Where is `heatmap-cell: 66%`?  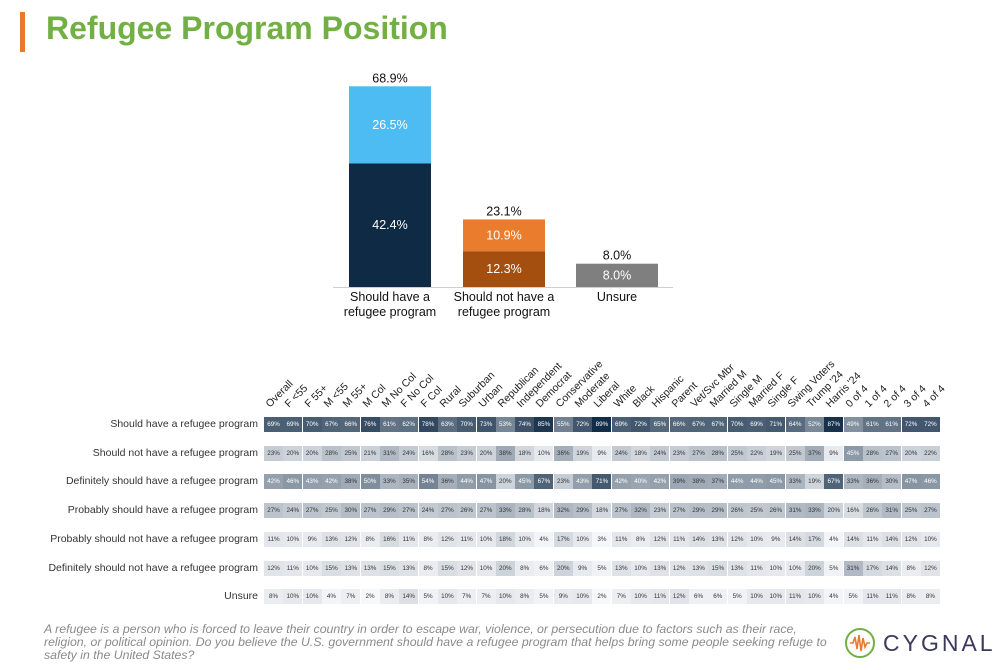
heatmap-cell: 66% is located at coordinates (351, 424).